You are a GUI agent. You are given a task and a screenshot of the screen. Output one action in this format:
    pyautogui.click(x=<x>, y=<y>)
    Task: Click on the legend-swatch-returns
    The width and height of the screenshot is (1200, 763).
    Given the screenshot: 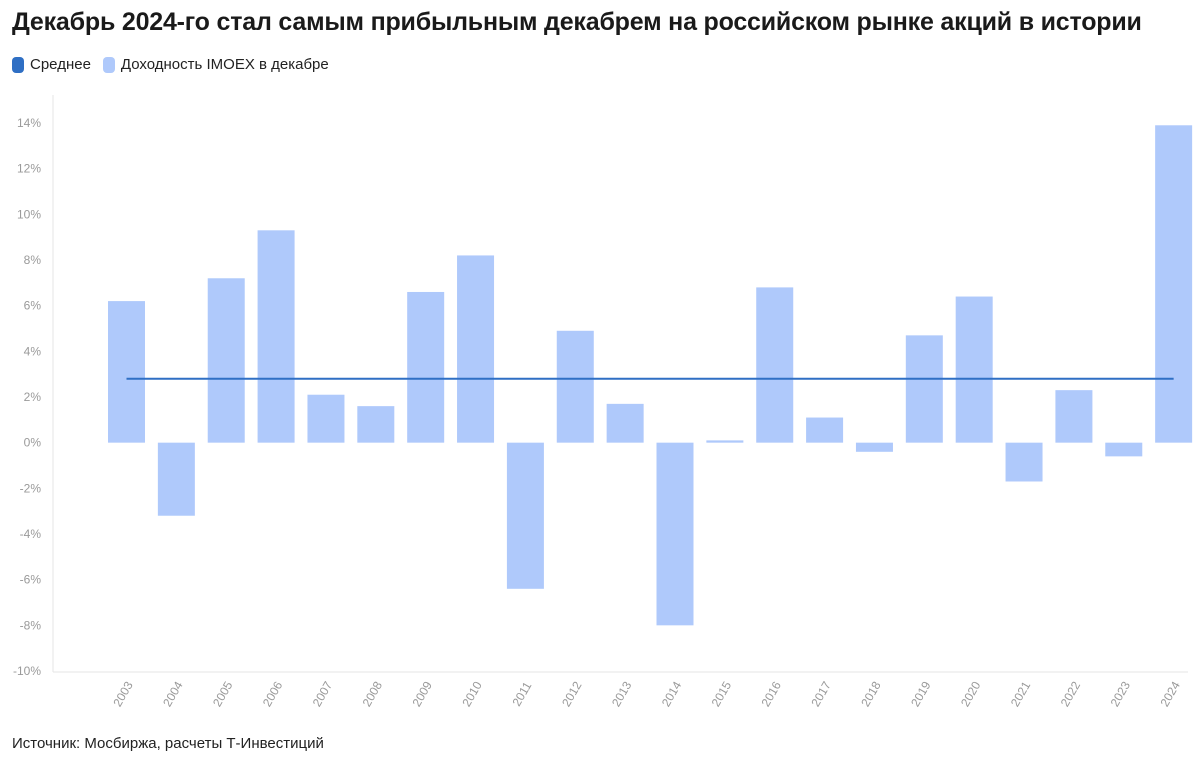 What is the action you would take?
    pyautogui.click(x=108, y=64)
    